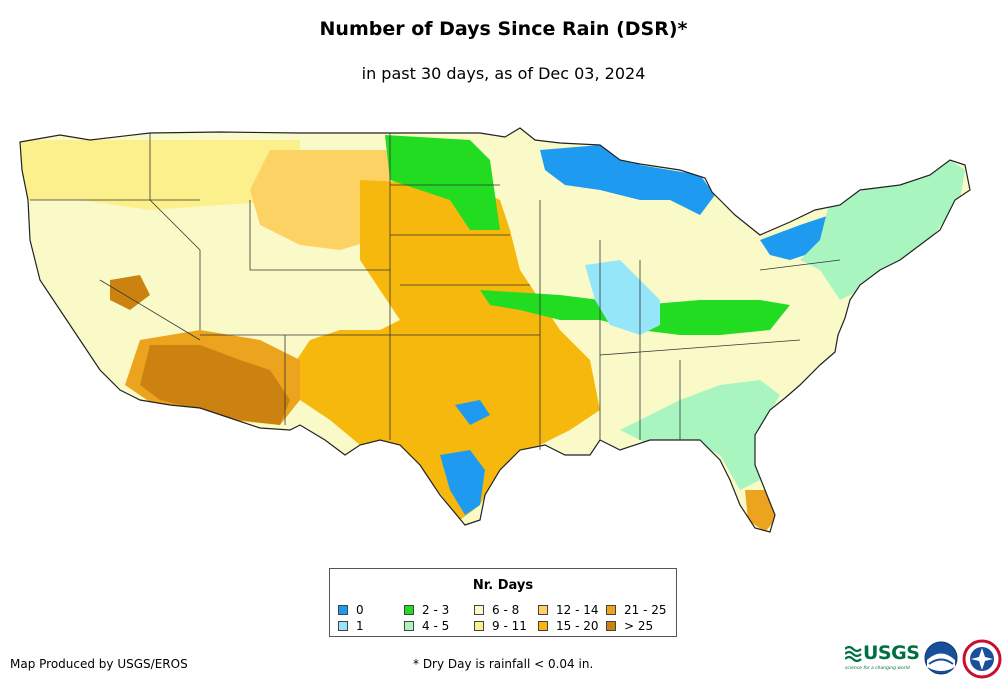 The width and height of the screenshot is (1007, 691). Describe the element at coordinates (360, 610) in the screenshot. I see `legend-label-0: 0` at that location.